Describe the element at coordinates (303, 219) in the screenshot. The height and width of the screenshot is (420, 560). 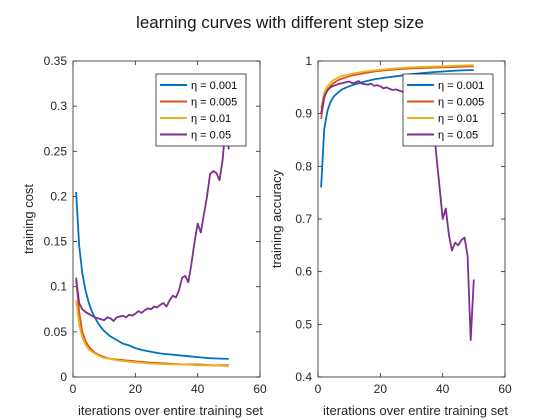
I see `y-tick-label: 0.7` at that location.